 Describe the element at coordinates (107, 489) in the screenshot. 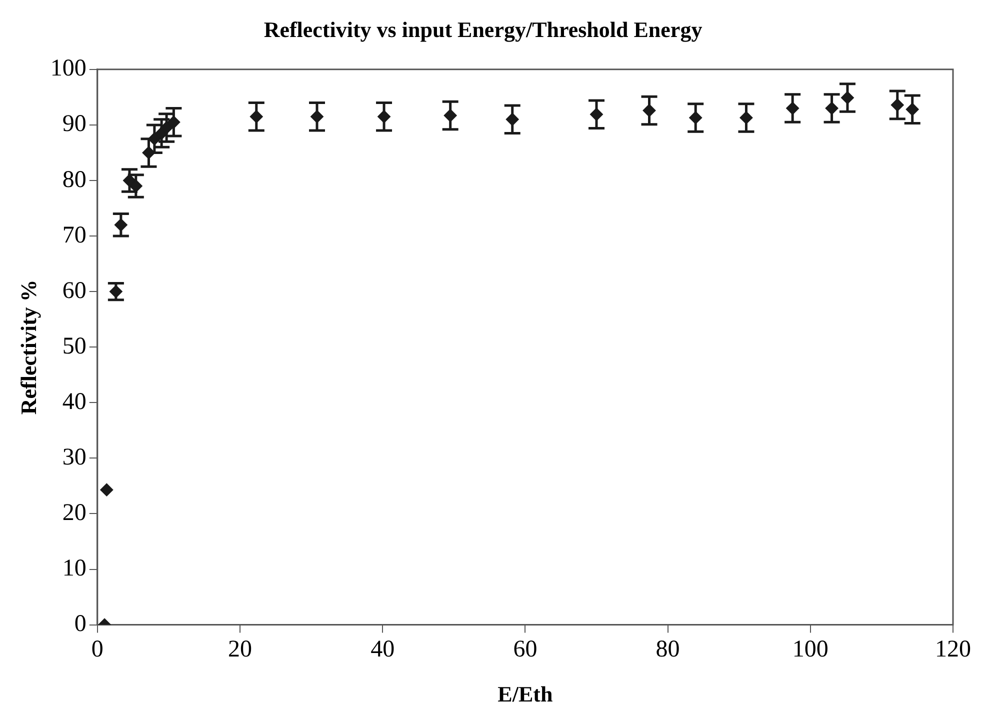

I see `point` at that location.